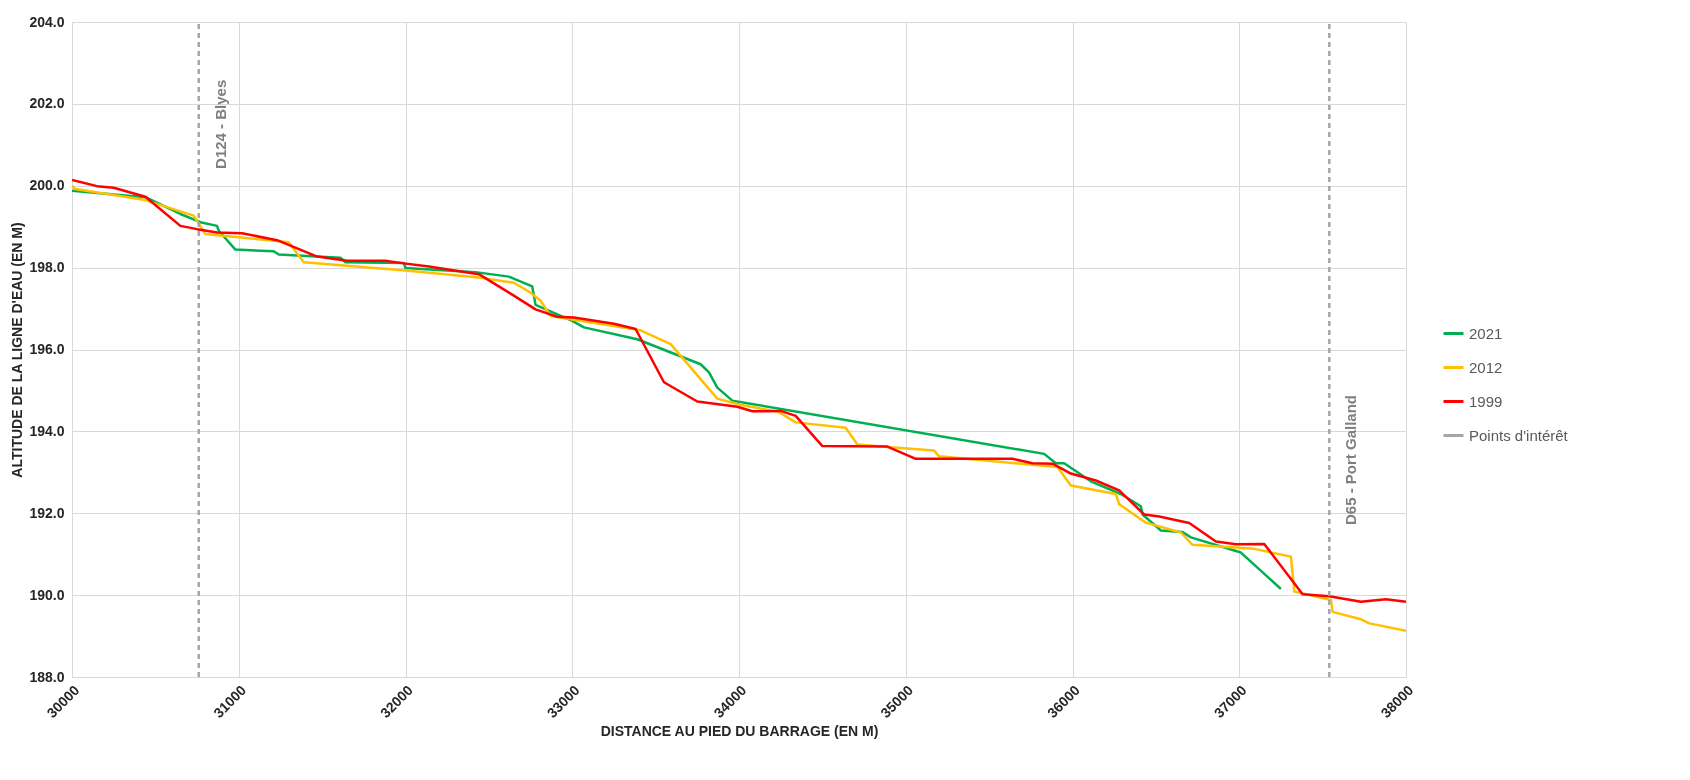  Describe the element at coordinates (1351, 460) in the screenshot. I see `annotation: D65 - Port Galland` at that location.